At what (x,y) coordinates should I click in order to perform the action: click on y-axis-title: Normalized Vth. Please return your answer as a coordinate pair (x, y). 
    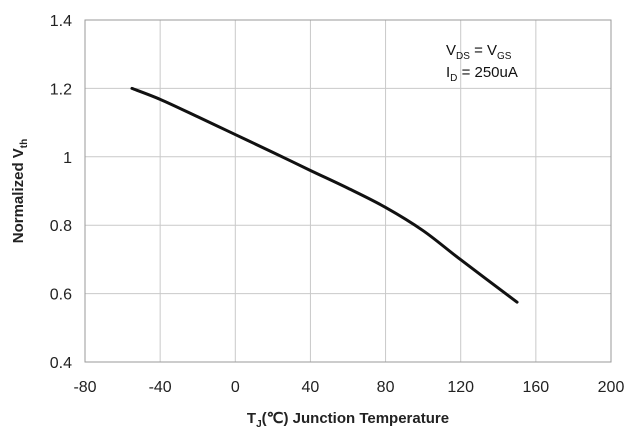
    Looking at the image, I should click on (20, 191).